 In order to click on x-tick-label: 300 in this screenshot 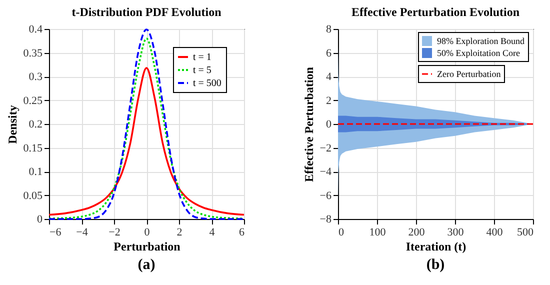, I will do `click(455, 232)`.